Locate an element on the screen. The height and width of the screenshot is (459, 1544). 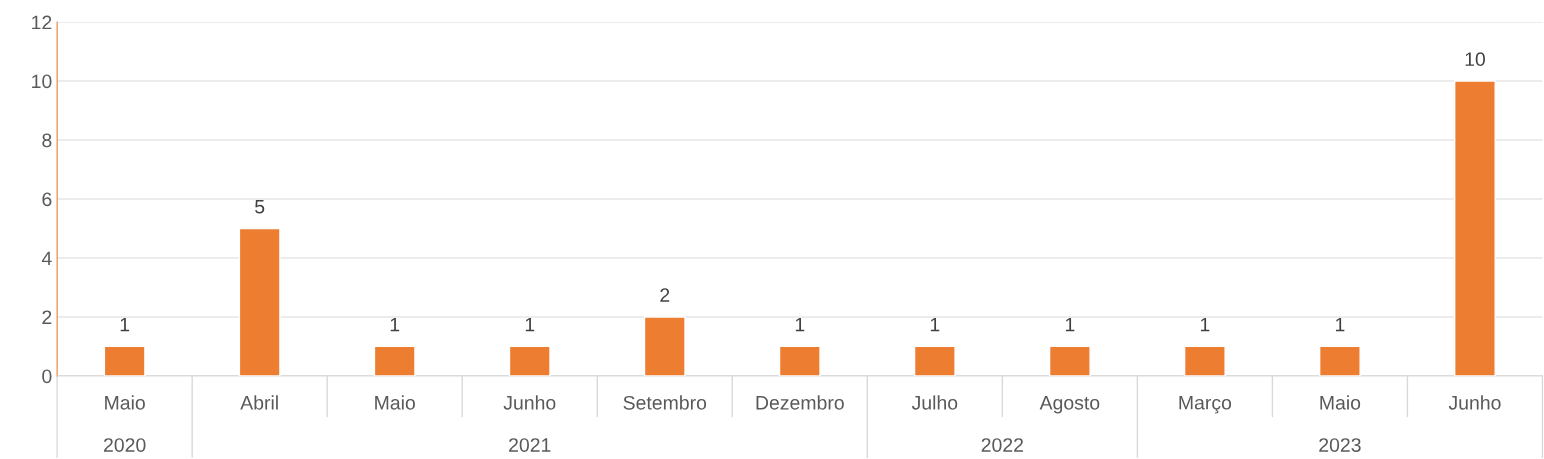
x-tick-label: Abril is located at coordinates (259, 402).